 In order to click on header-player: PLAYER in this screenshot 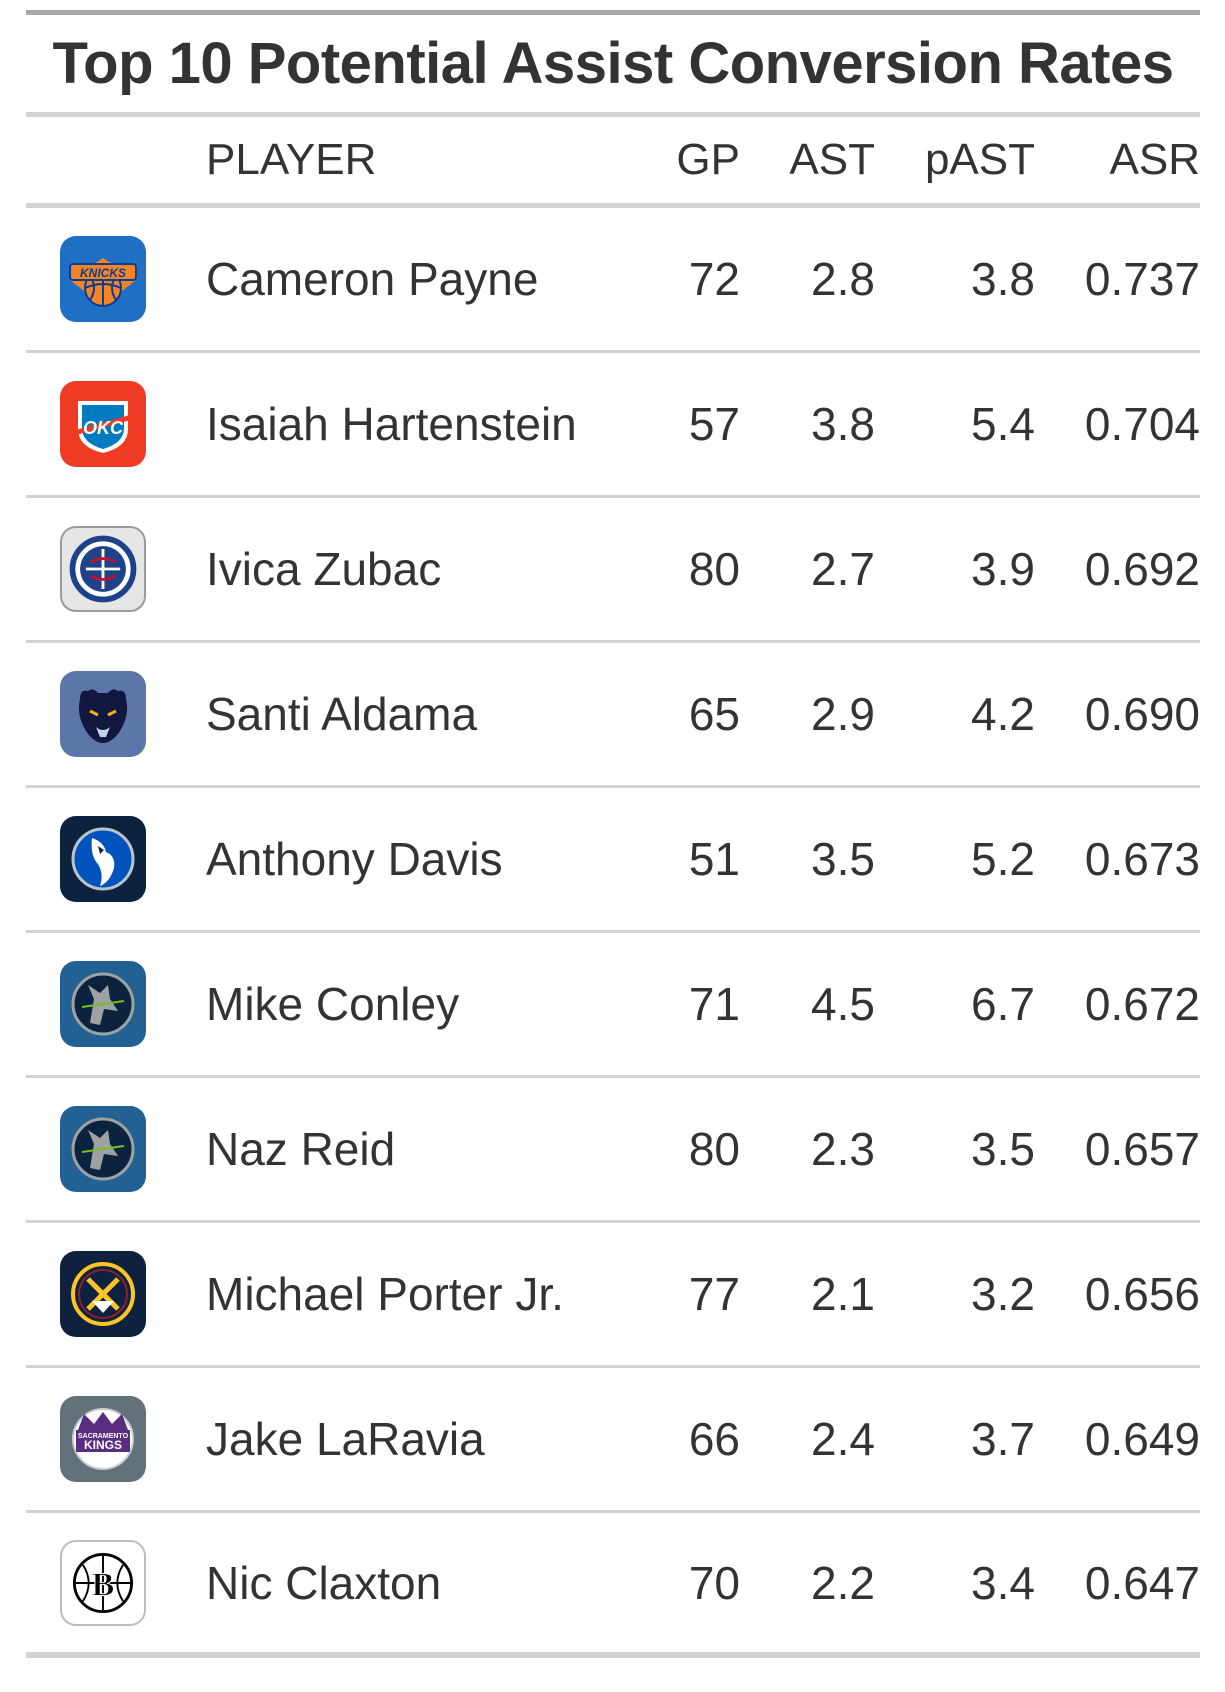, I will do `click(291, 159)`.